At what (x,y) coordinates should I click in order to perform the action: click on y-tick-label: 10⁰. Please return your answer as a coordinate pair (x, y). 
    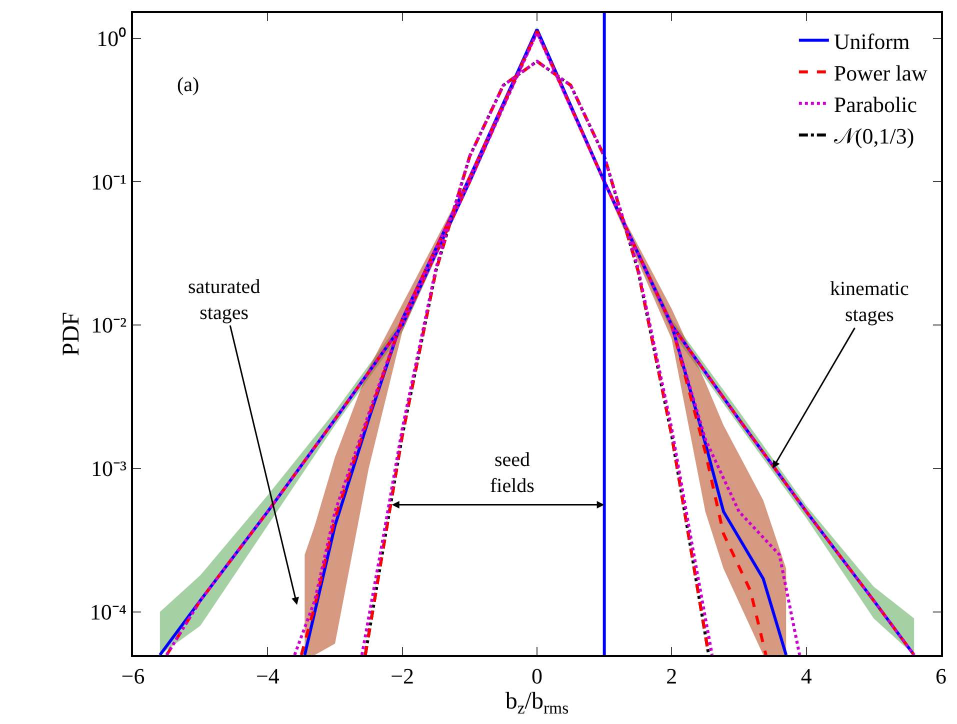
    Looking at the image, I should click on (111, 38).